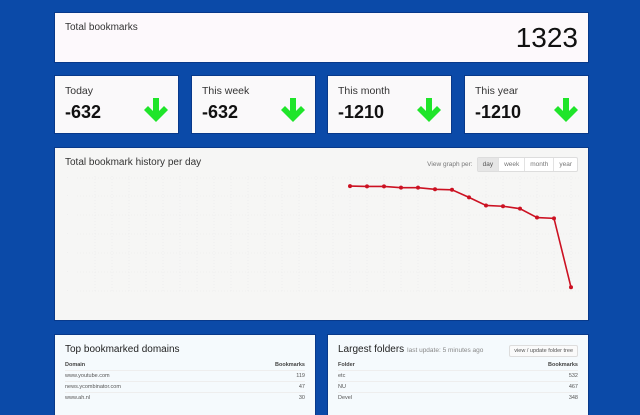 Image resolution: width=640 pixels, height=415 pixels. What do you see at coordinates (75, 365) in the screenshot?
I see `column-header-domain: Domain` at bounding box center [75, 365].